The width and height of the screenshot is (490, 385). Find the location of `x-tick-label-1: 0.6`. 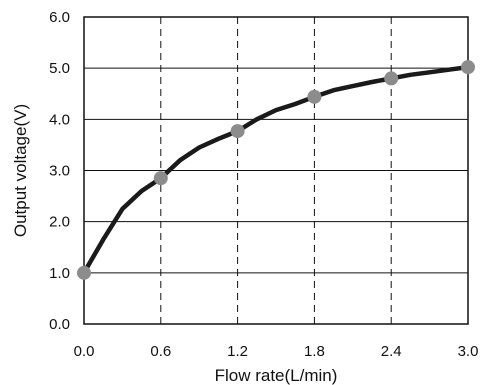

x-tick-label-1: 0.6 is located at coordinates (160, 351).